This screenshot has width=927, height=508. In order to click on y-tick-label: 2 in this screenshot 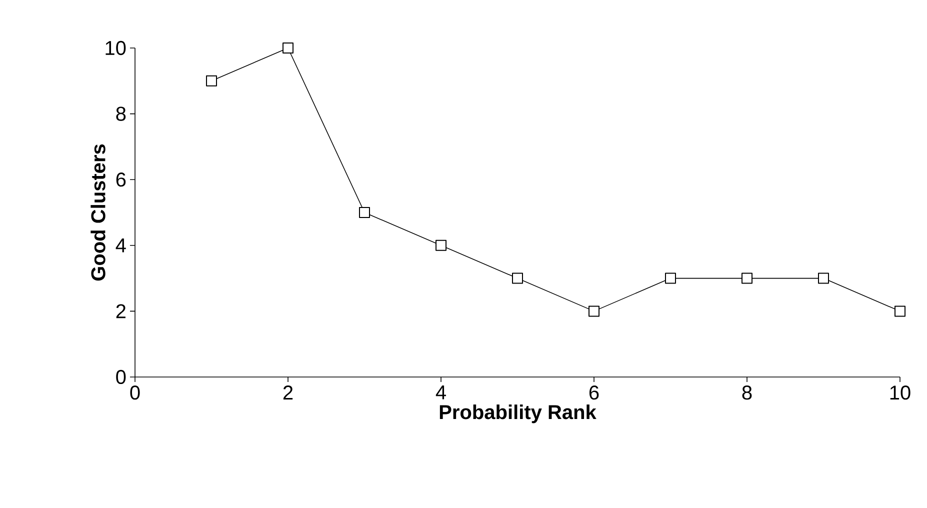, I will do `click(121, 311)`.